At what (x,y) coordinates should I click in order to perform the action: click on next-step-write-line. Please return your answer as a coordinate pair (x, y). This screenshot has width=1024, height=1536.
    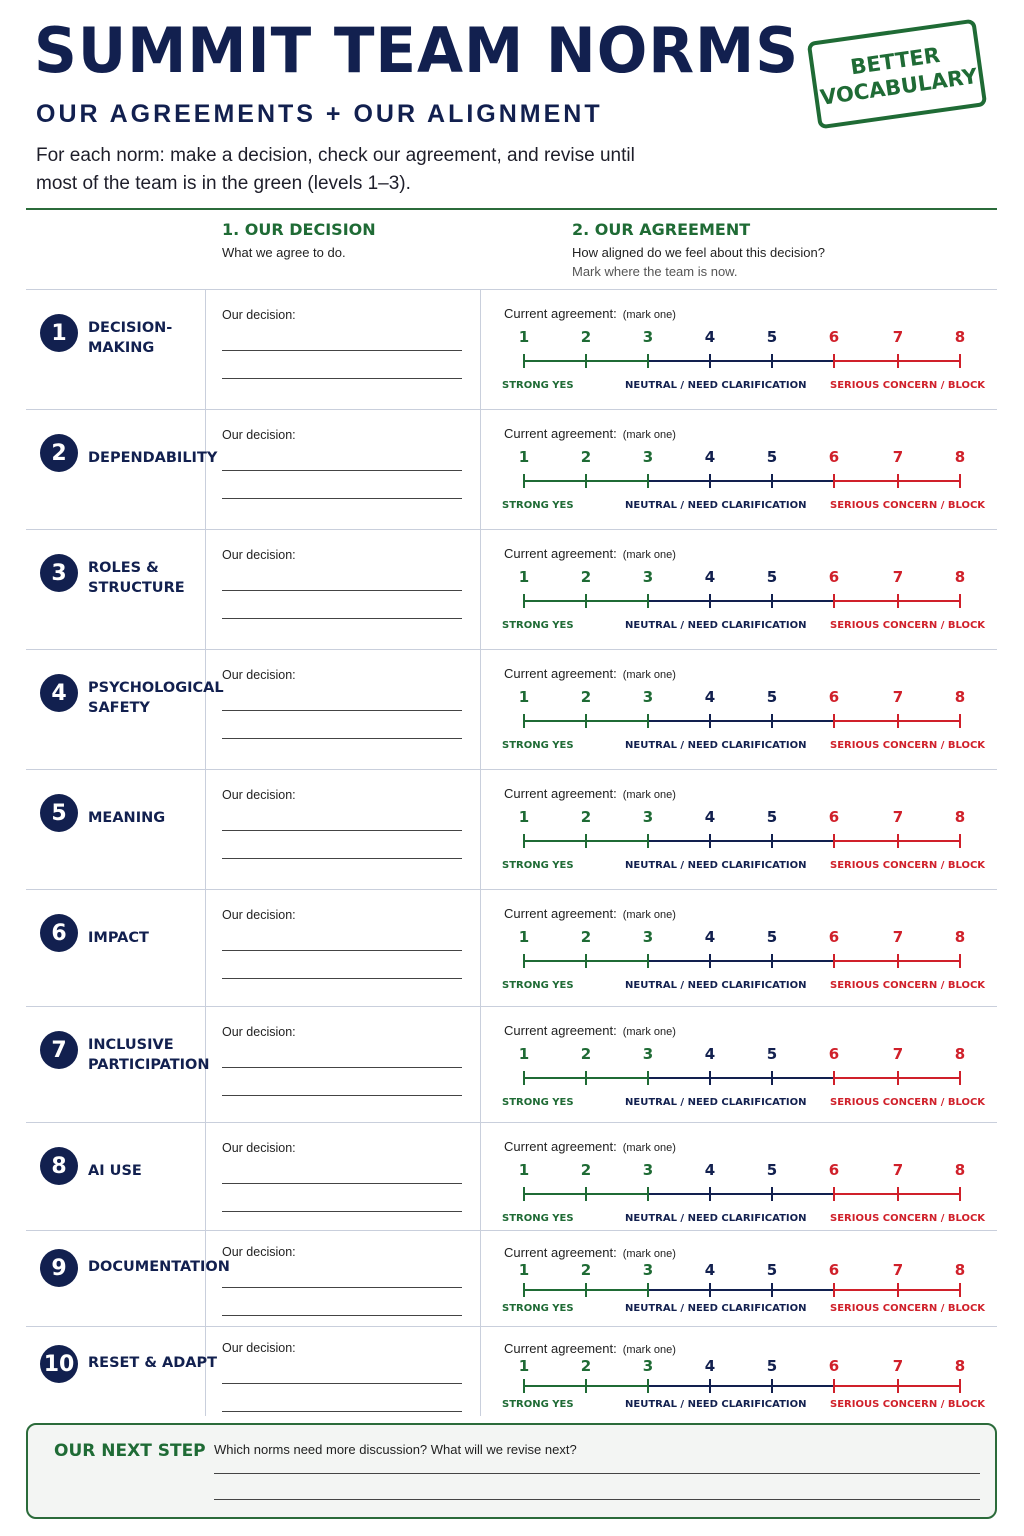
    Looking at the image, I should click on (597, 1499).